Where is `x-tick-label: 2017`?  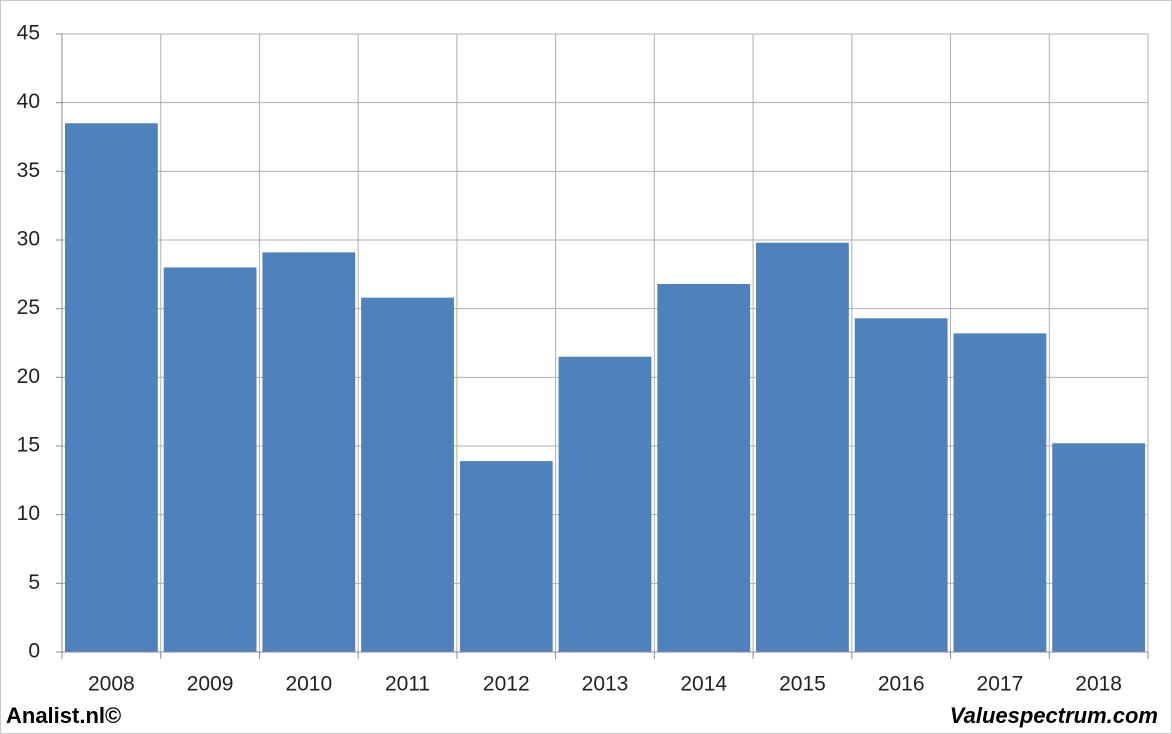 x-tick-label: 2017 is located at coordinates (1000, 684).